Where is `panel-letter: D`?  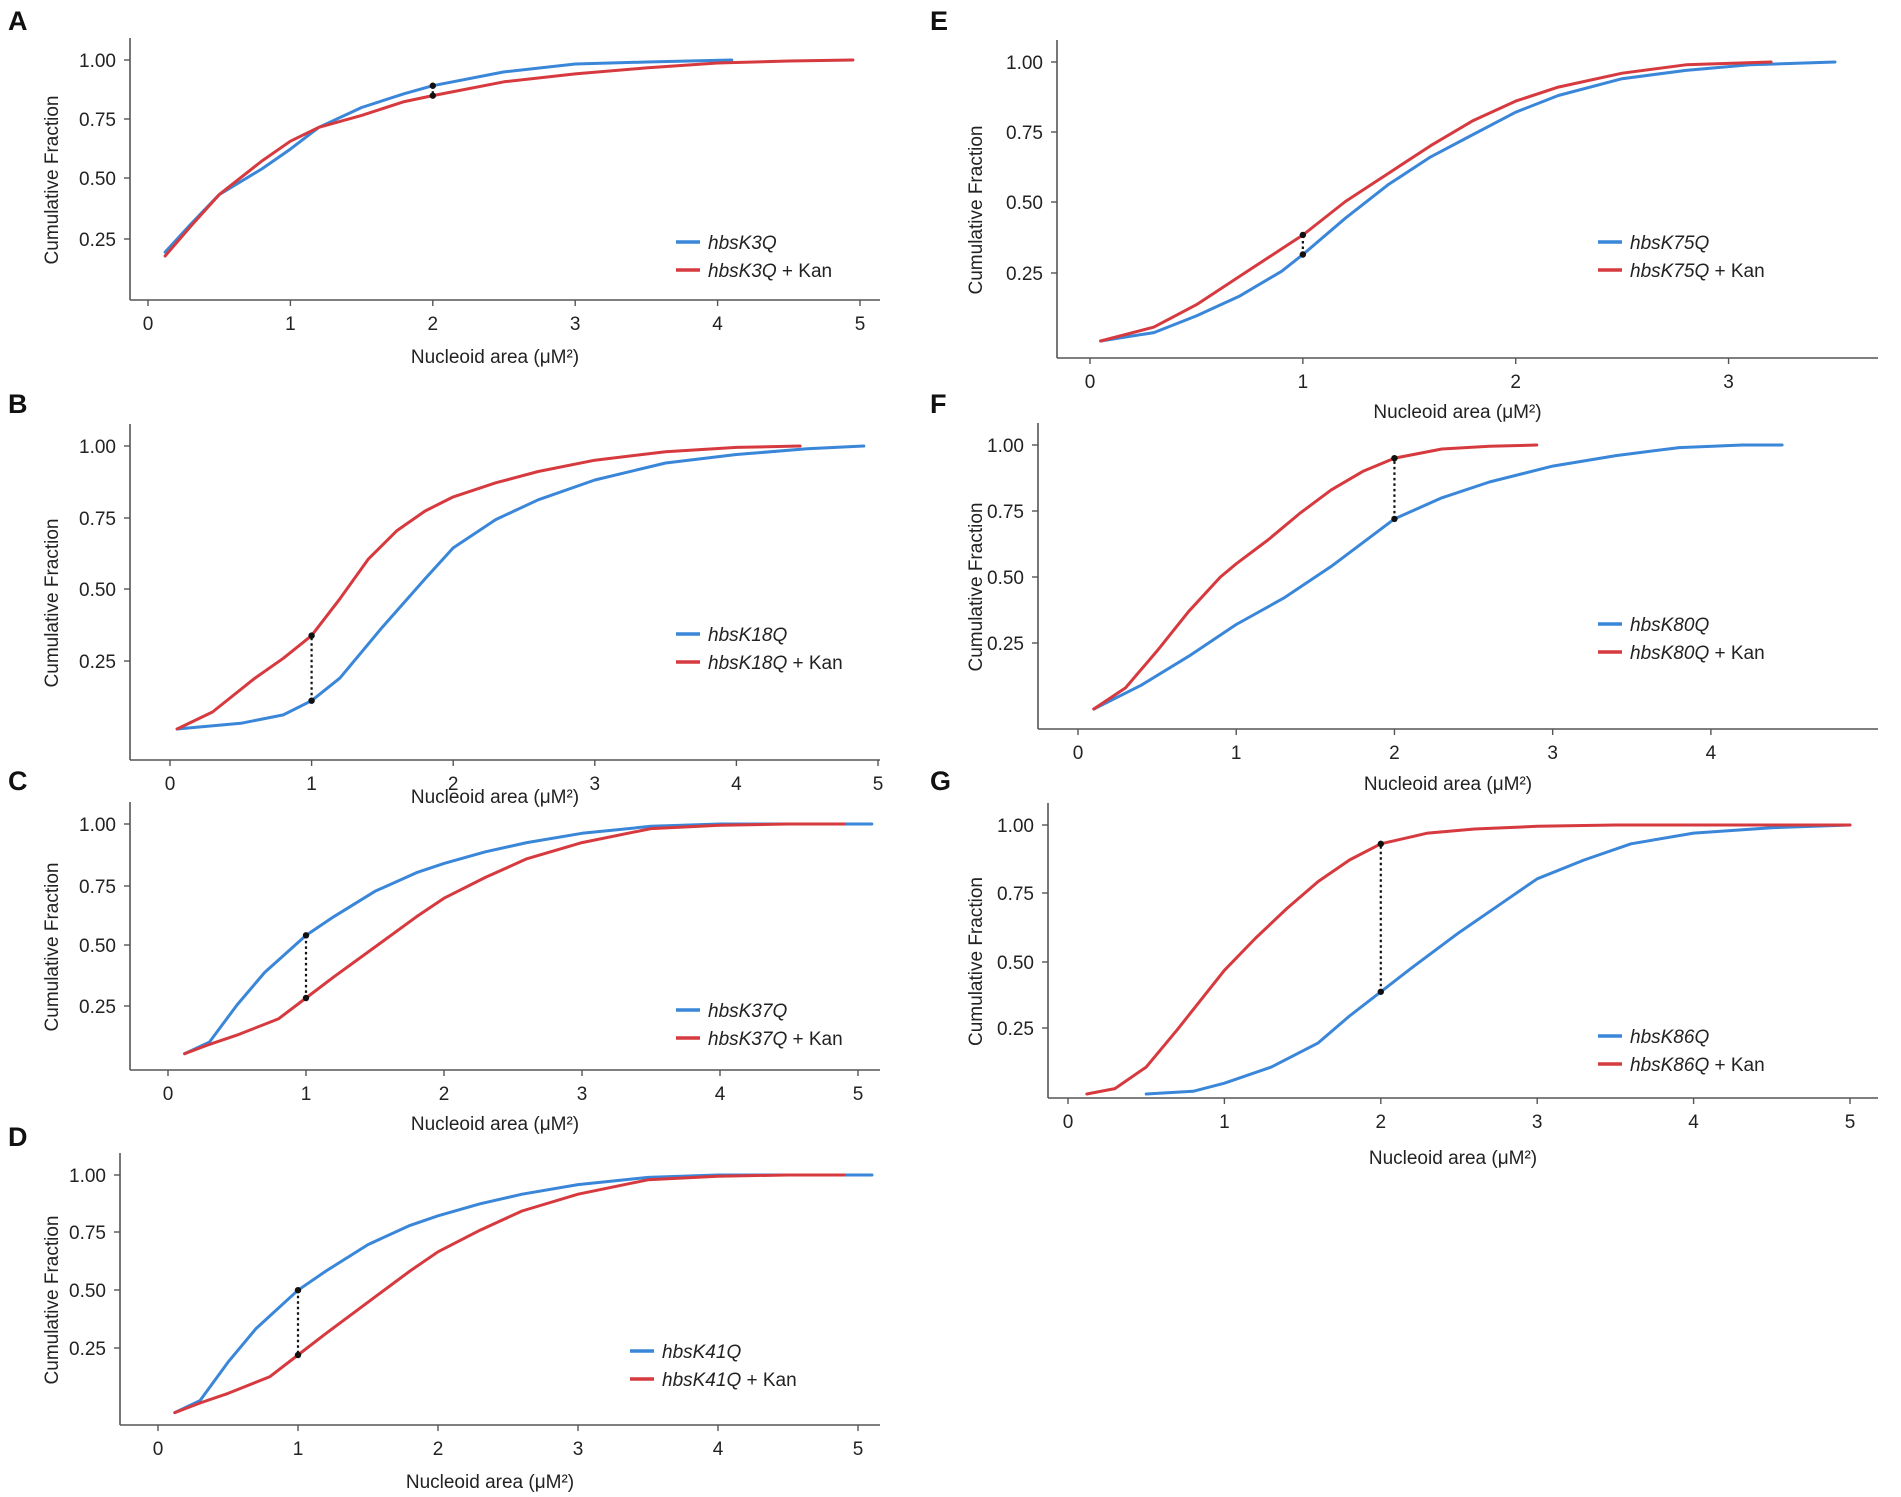 panel-letter: D is located at coordinates (18, 1137).